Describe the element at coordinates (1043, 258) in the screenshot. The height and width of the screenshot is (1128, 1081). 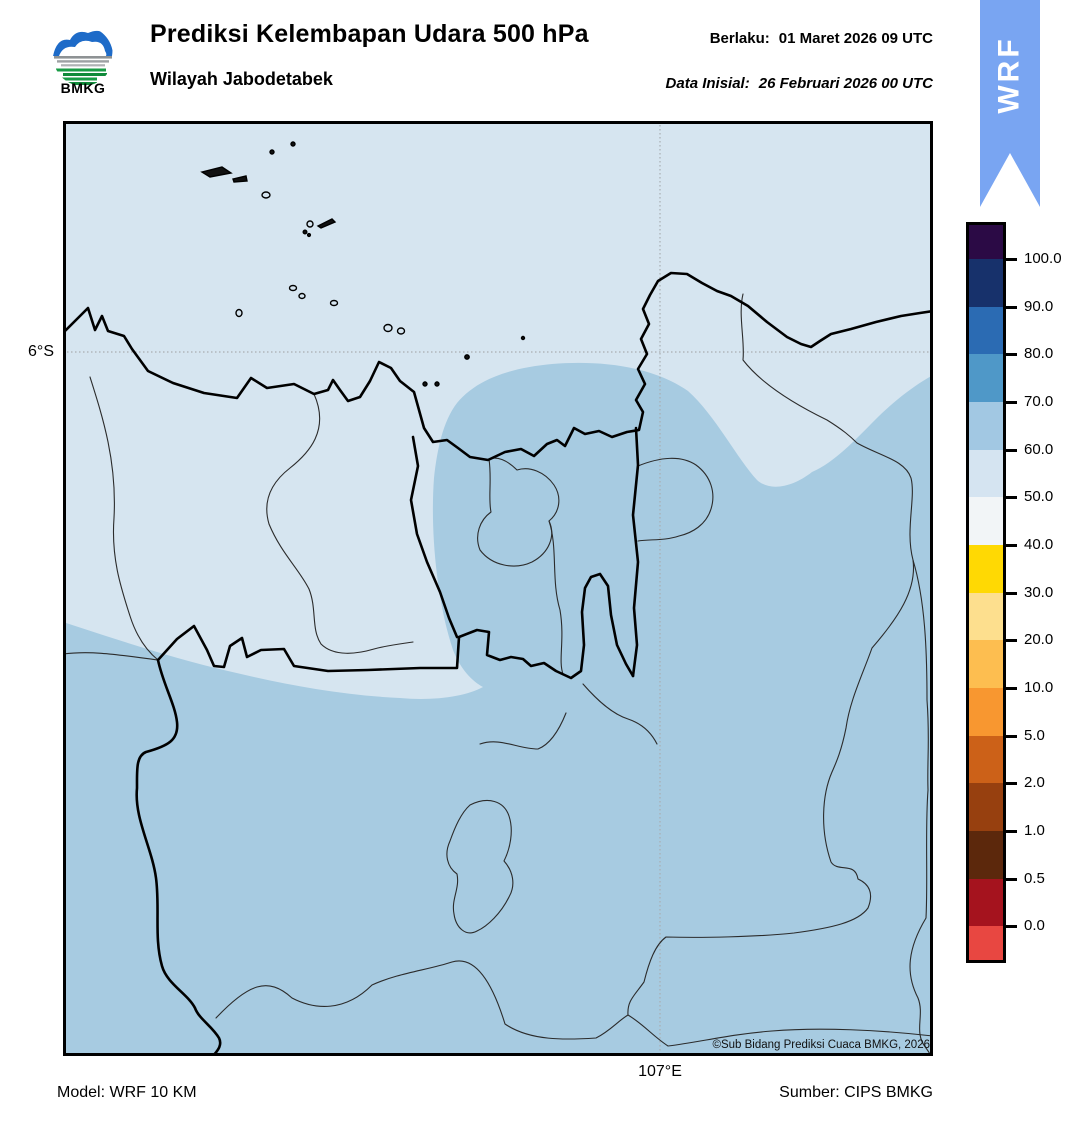
I see `colorbar-tick-label: 100.0` at that location.